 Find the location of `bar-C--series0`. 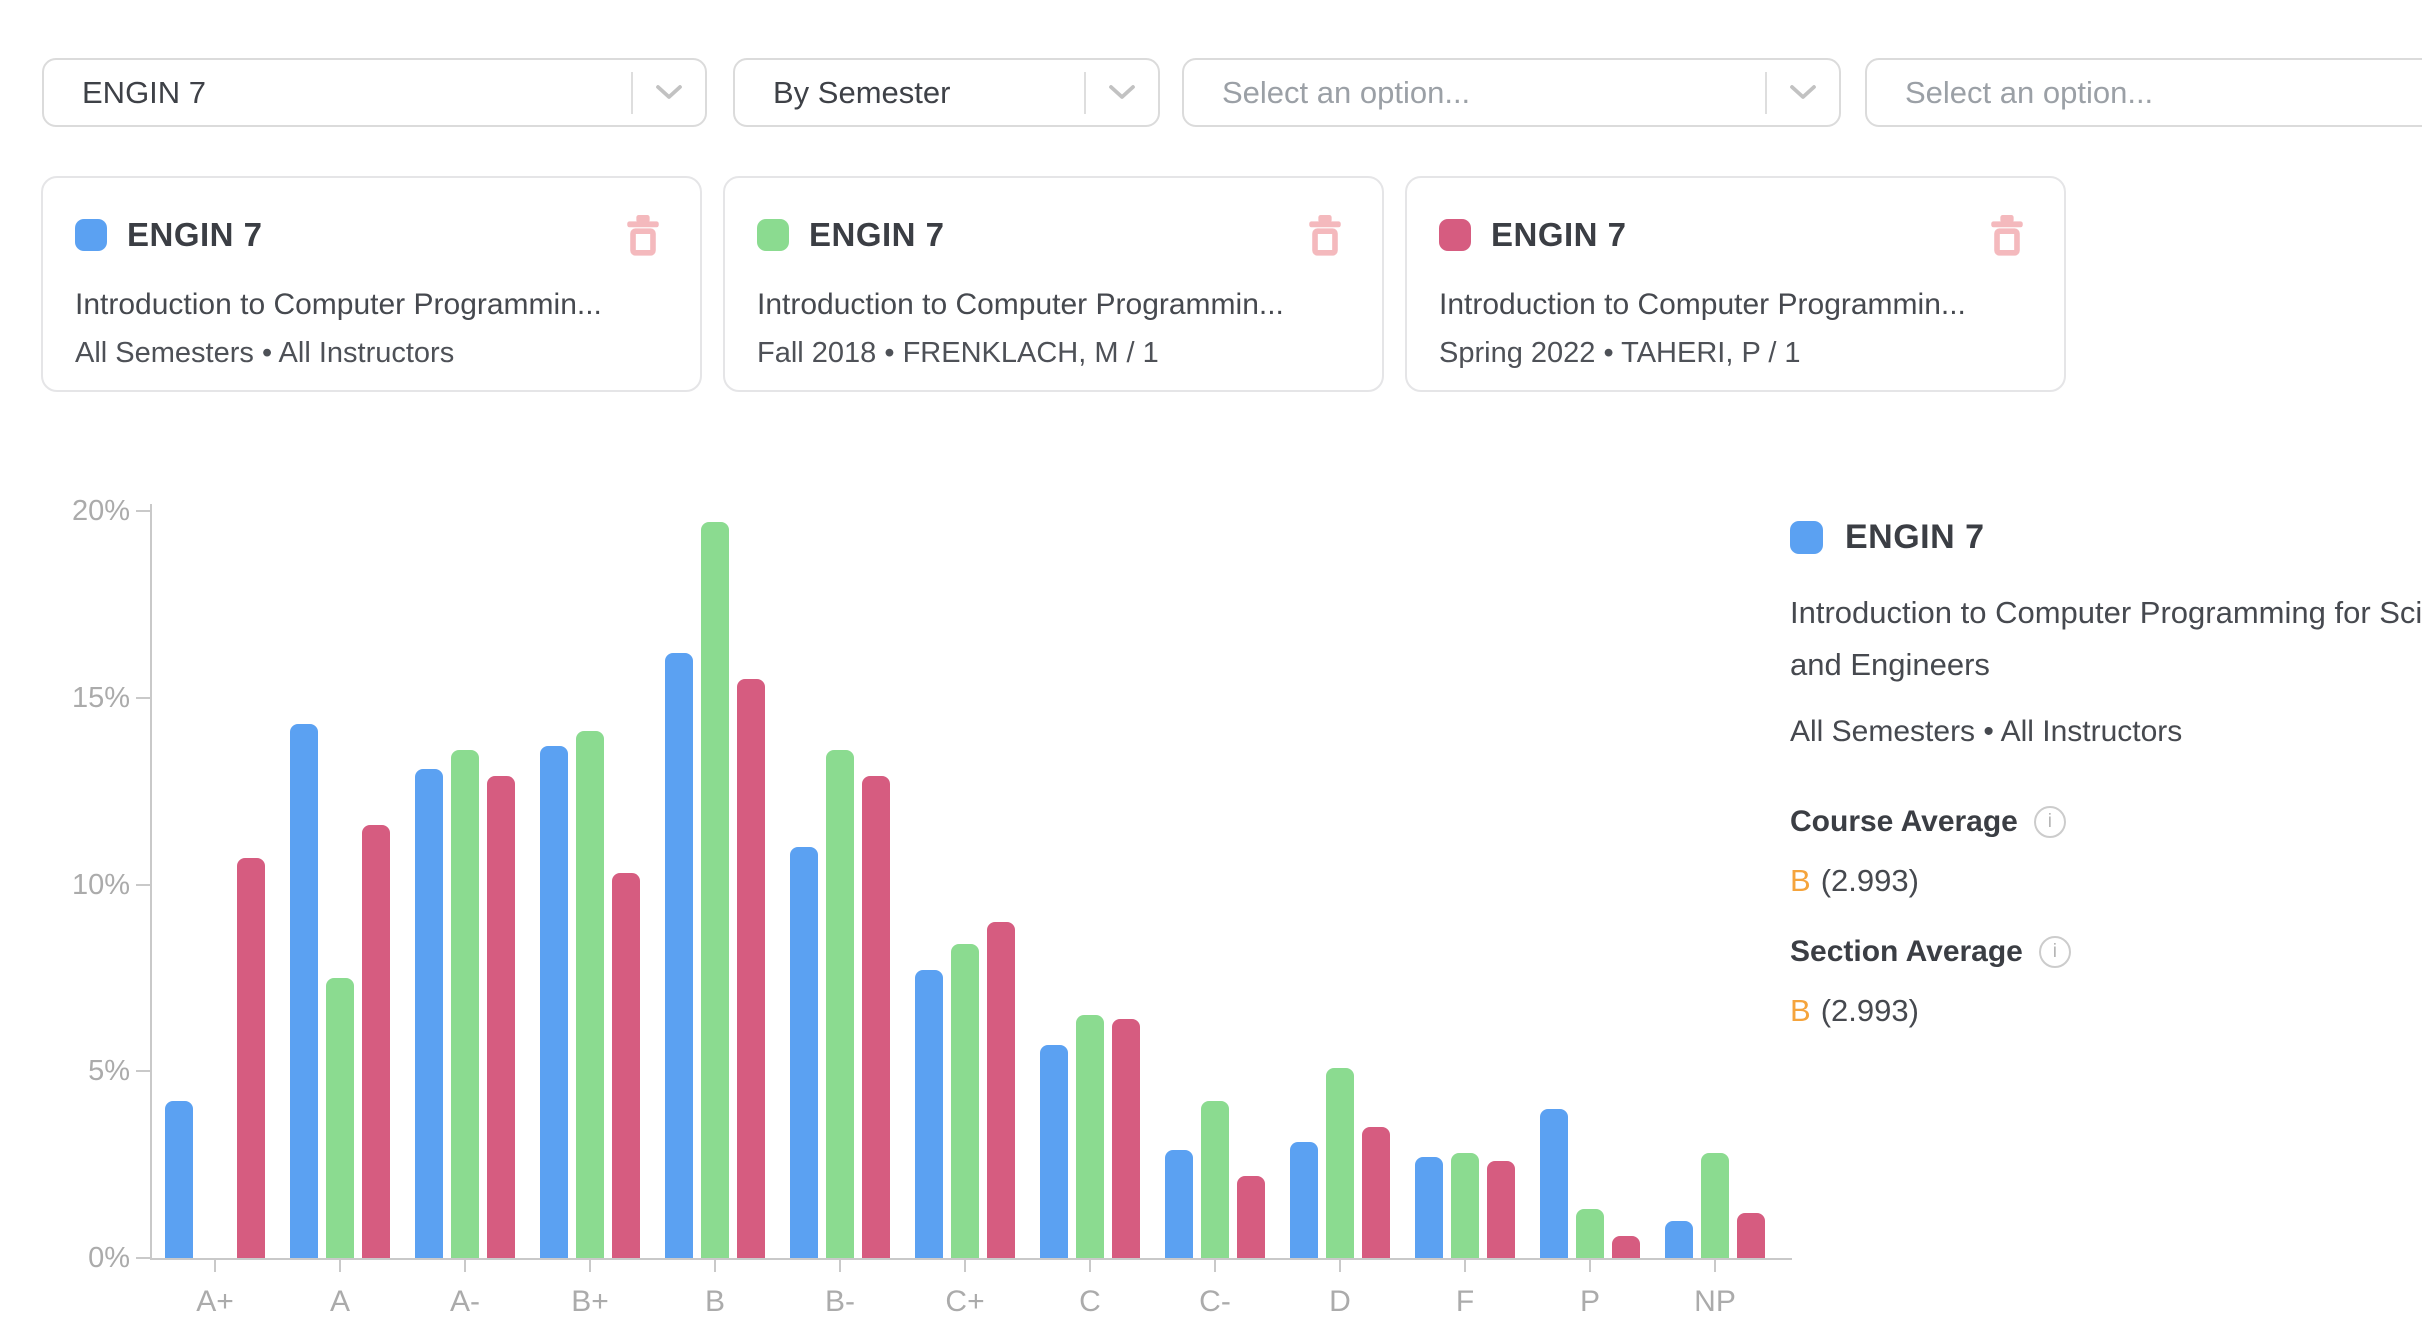

bar-C--series0 is located at coordinates (1179, 1204).